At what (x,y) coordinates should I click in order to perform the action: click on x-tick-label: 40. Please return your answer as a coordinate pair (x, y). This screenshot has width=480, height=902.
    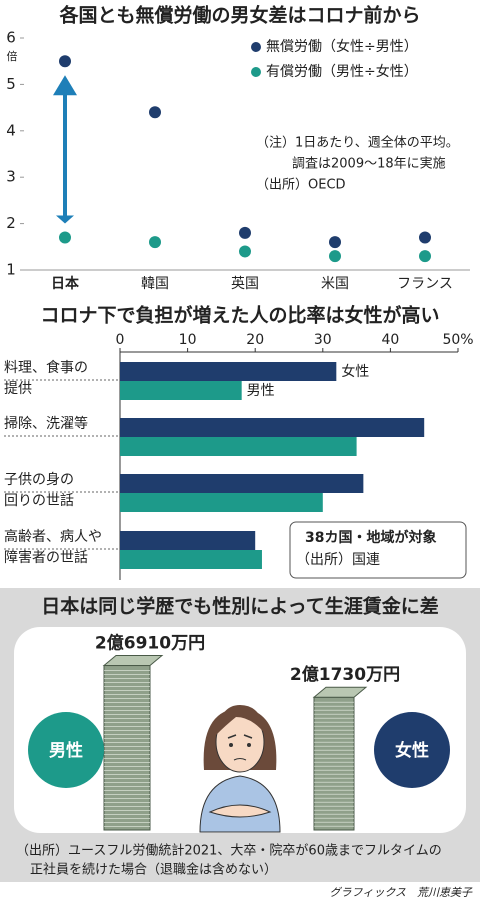
    Looking at the image, I should click on (390, 340).